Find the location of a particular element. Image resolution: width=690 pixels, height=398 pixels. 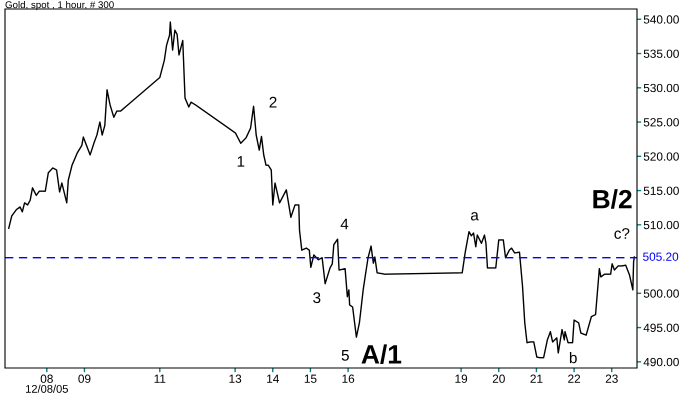

x-tick-label: 13 is located at coordinates (235, 378).